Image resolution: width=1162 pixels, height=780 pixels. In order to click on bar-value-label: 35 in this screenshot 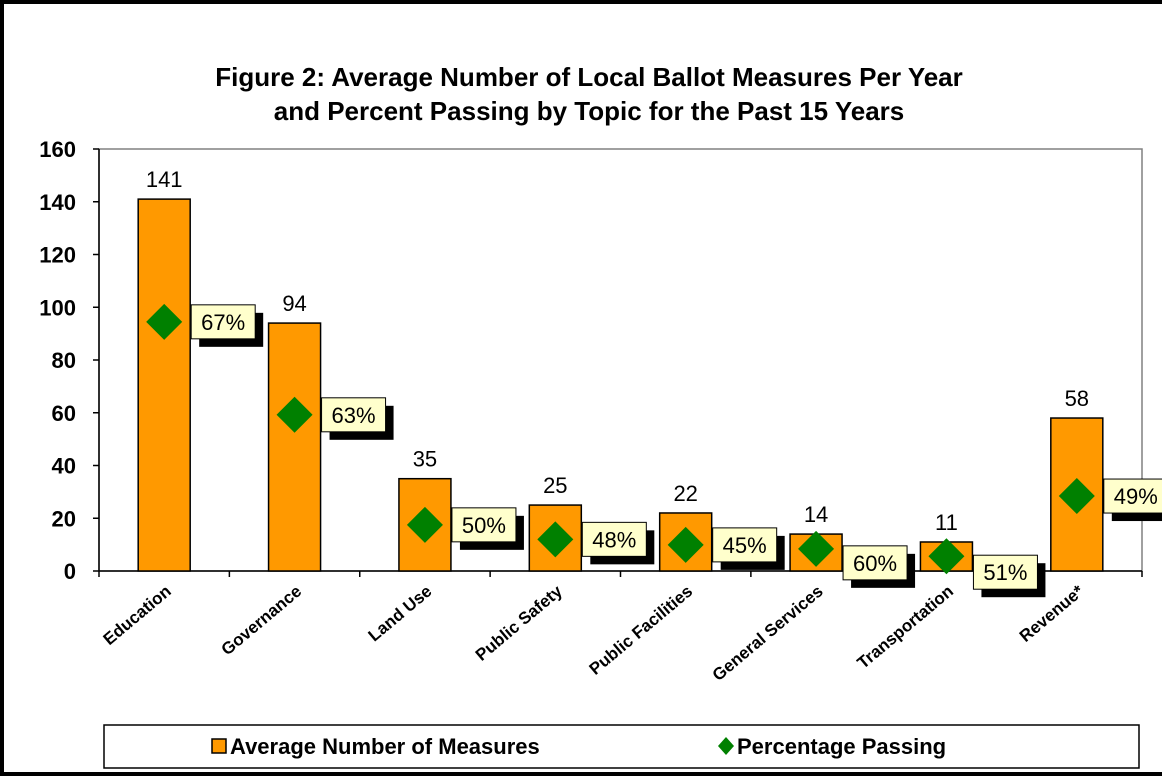, I will do `click(425, 459)`.